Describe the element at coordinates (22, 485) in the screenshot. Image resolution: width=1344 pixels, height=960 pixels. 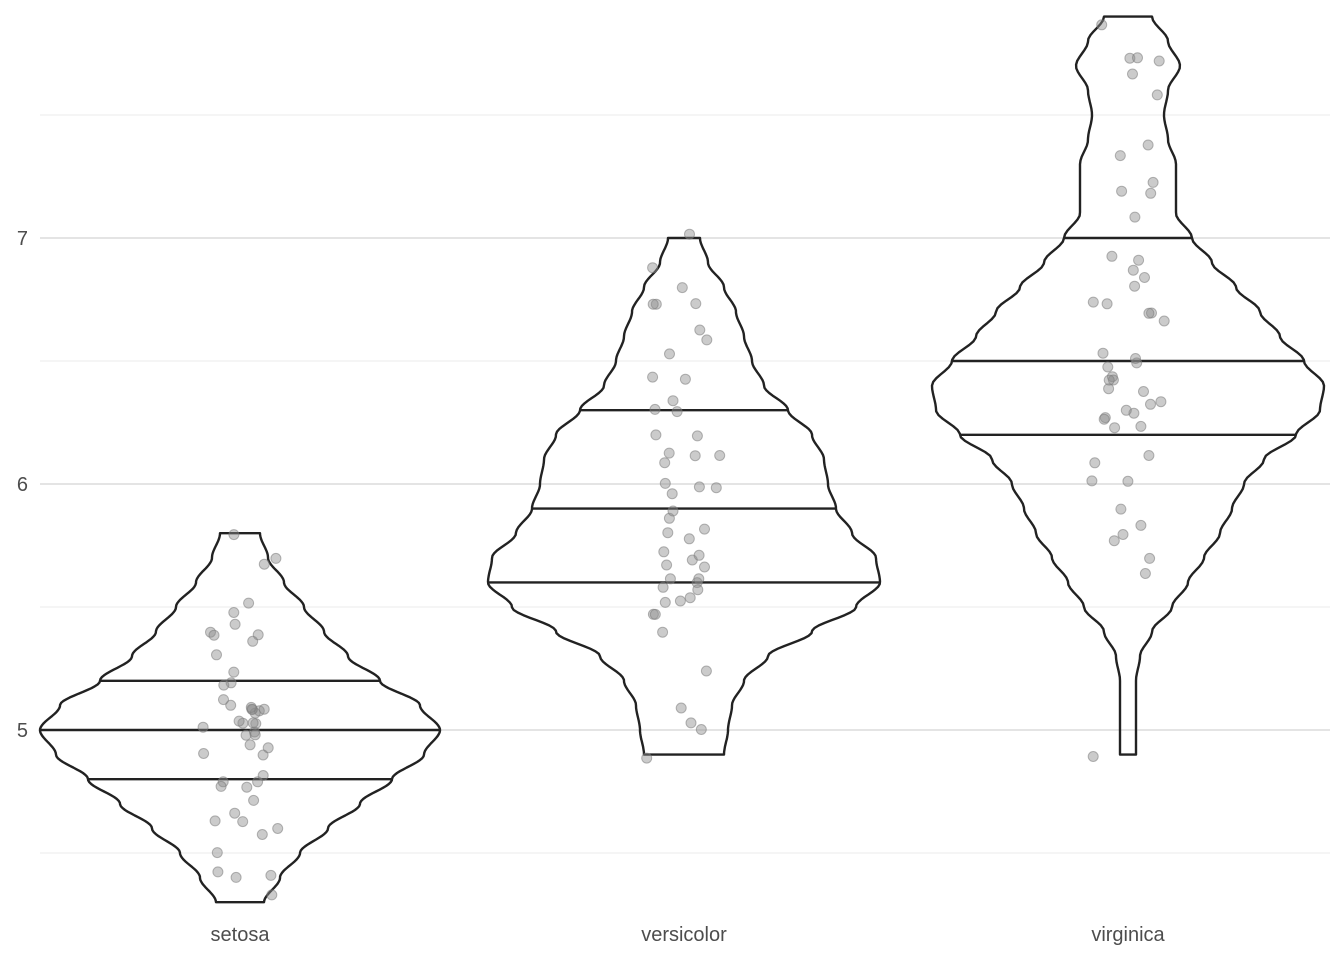
I see `y-axis: 5 6 7` at that location.